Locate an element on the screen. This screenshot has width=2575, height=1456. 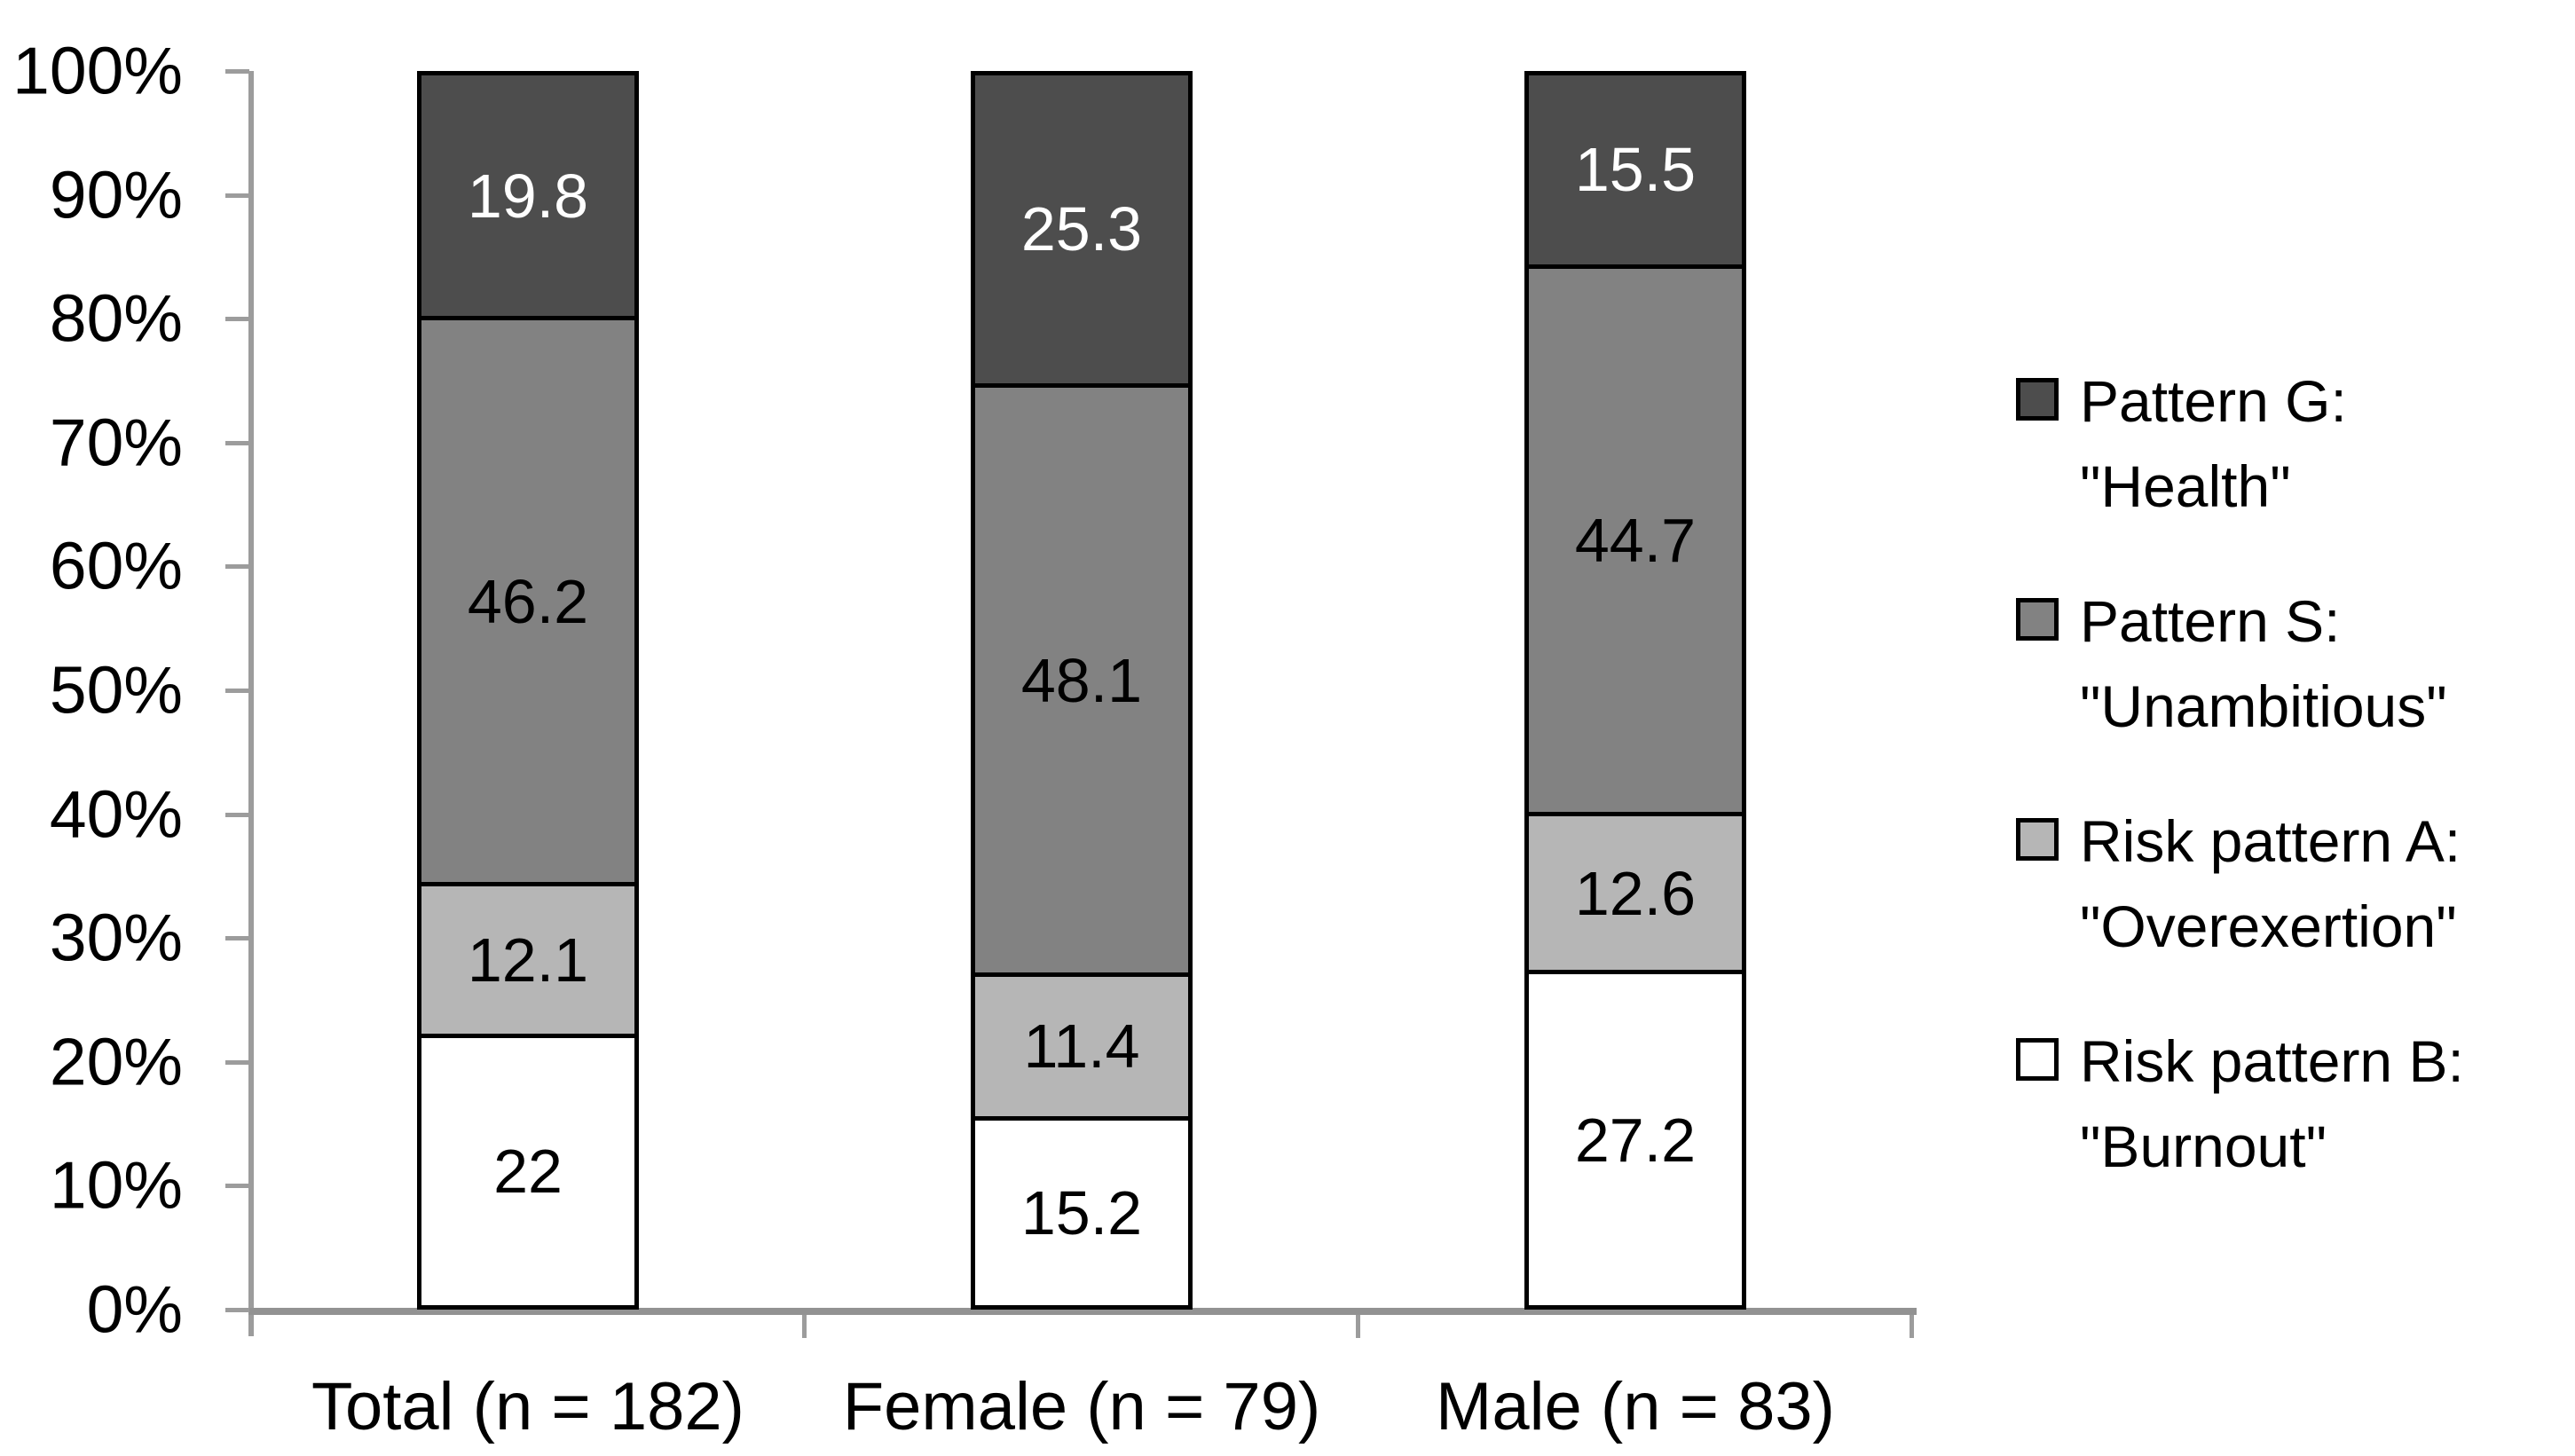
bar-segment-overexertion: 12.1 is located at coordinates (527, 957).